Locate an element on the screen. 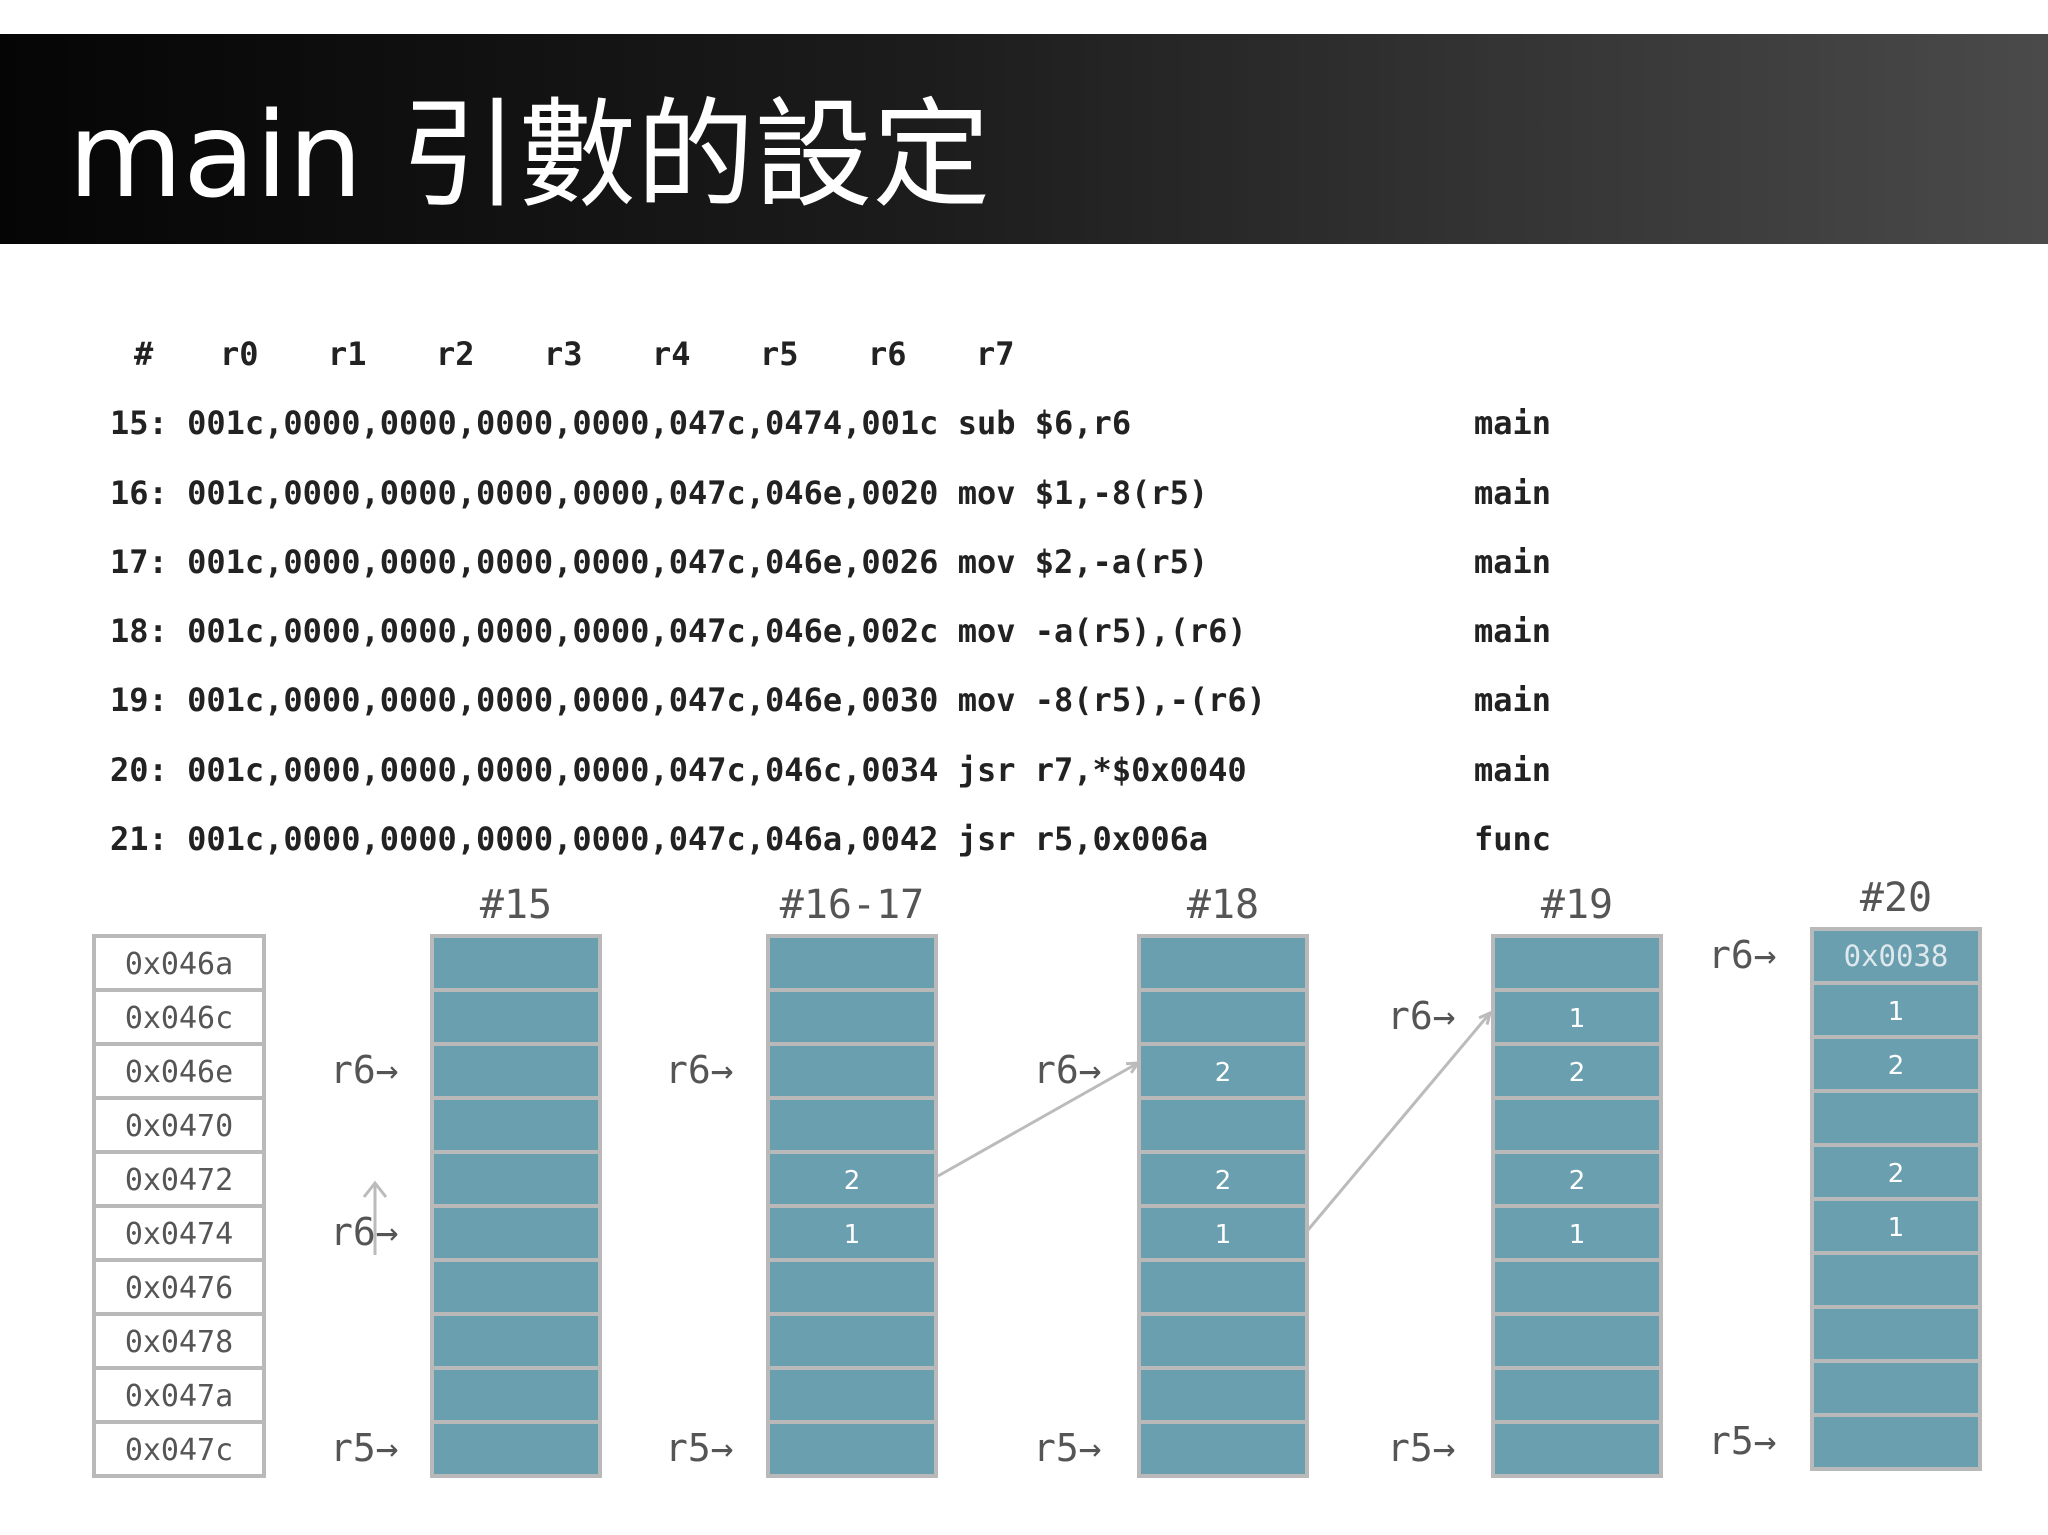 The width and height of the screenshot is (2048, 1535). address-label: 0x046c is located at coordinates (179, 1018).